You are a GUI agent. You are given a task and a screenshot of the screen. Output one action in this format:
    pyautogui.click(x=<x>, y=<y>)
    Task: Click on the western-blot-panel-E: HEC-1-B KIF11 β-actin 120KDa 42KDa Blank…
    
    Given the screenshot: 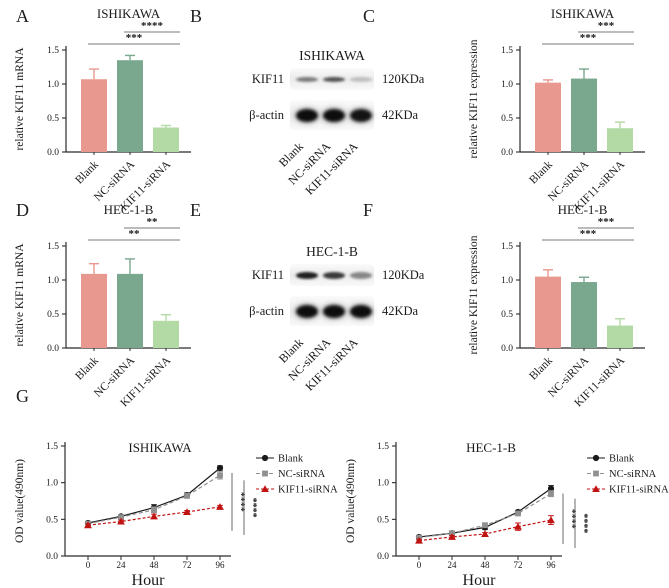 What is the action you would take?
    pyautogui.click(x=322, y=298)
    